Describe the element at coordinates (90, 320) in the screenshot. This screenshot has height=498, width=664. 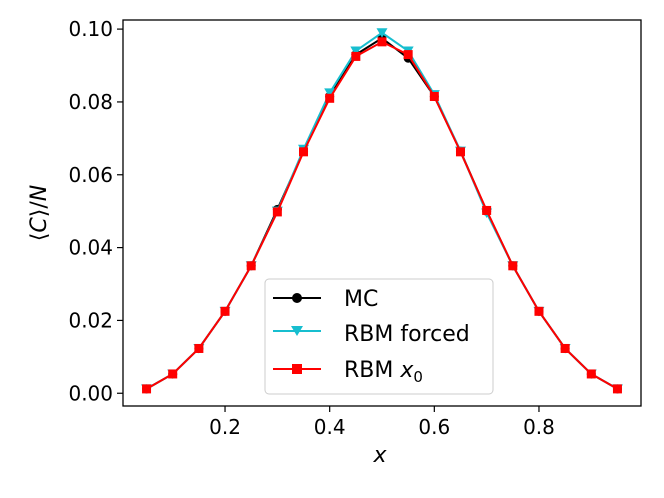
I see `y-tick-label: 0.02` at that location.